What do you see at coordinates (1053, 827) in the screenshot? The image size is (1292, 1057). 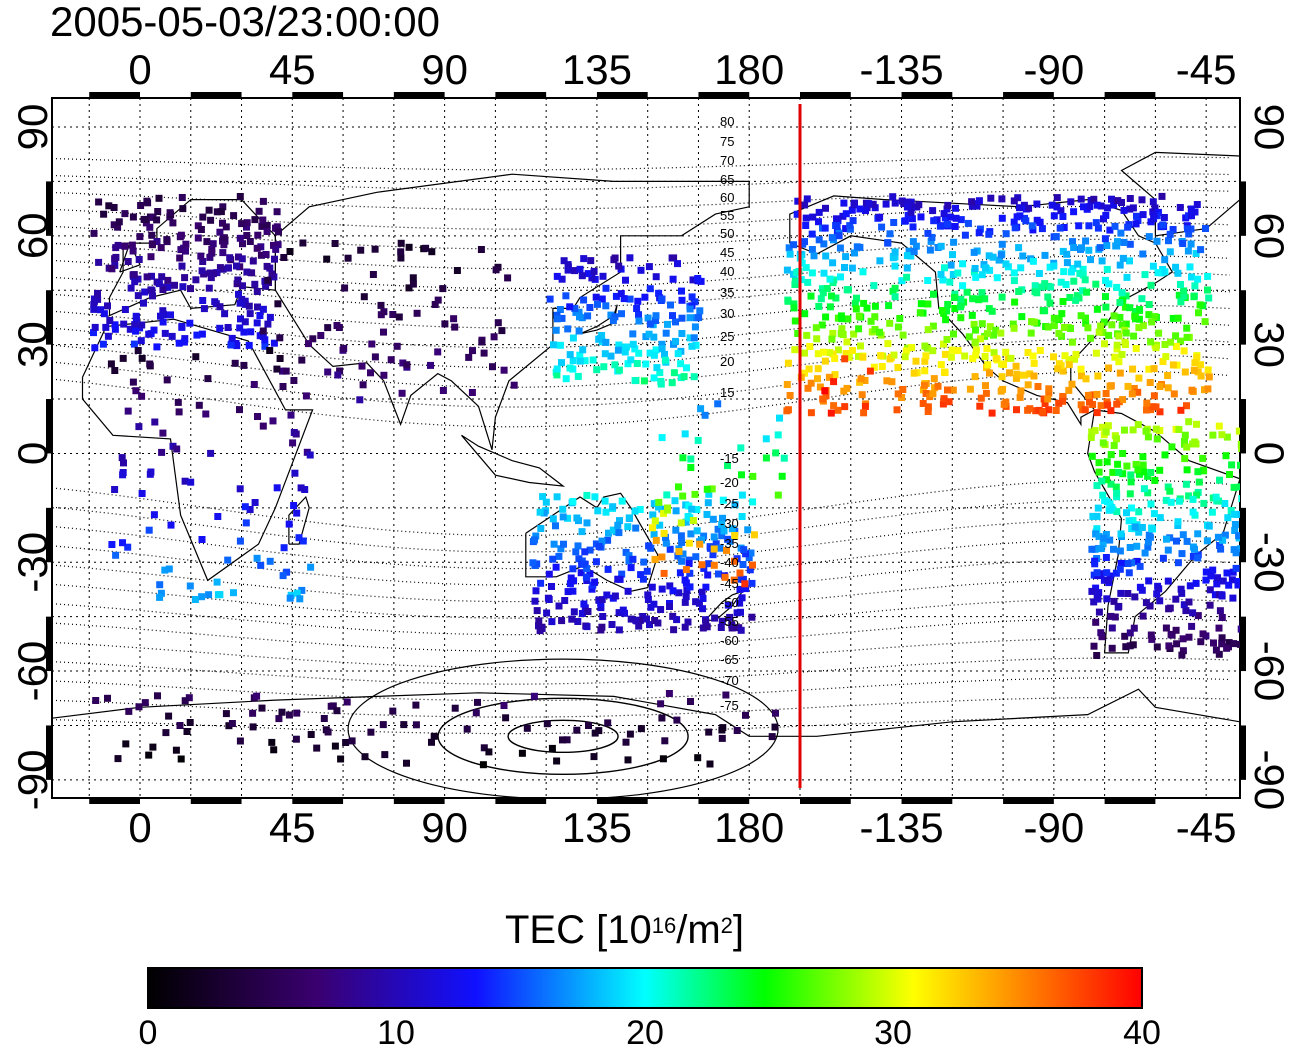 I see `lon-label-bottom: -90` at bounding box center [1053, 827].